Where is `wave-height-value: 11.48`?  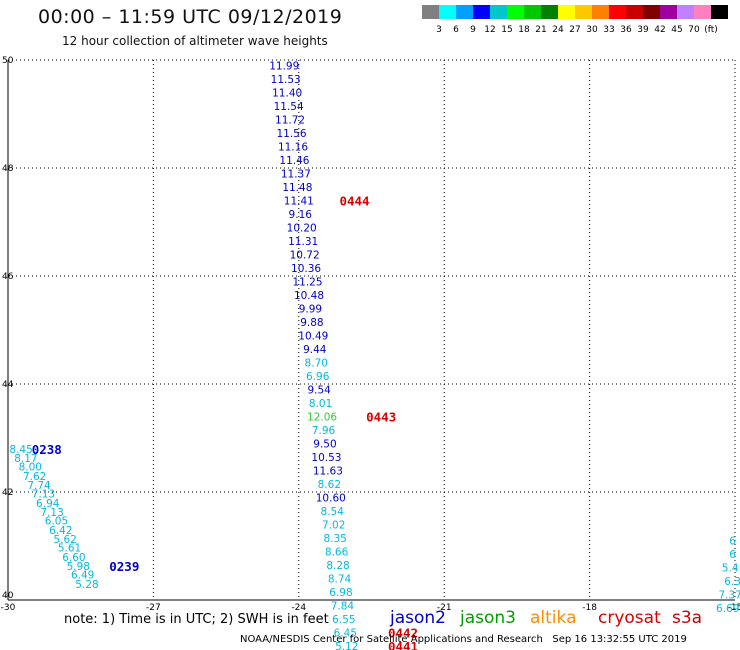
wave-height-value: 11.48 is located at coordinates (297, 188).